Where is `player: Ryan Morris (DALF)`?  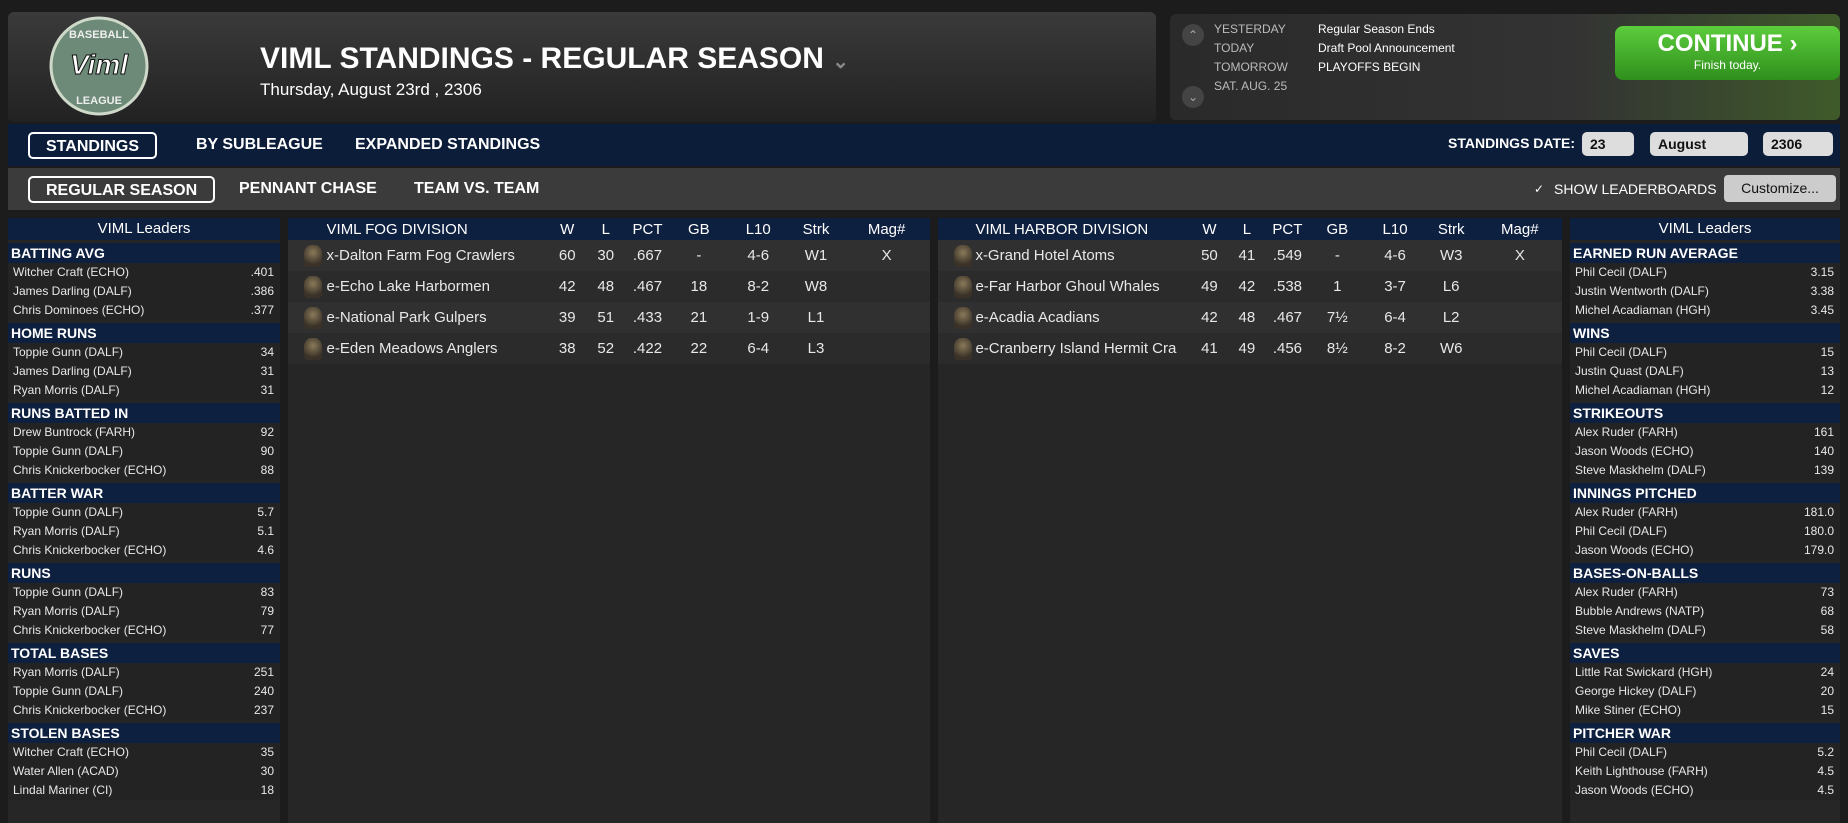 player: Ryan Morris (DALF) is located at coordinates (66, 672).